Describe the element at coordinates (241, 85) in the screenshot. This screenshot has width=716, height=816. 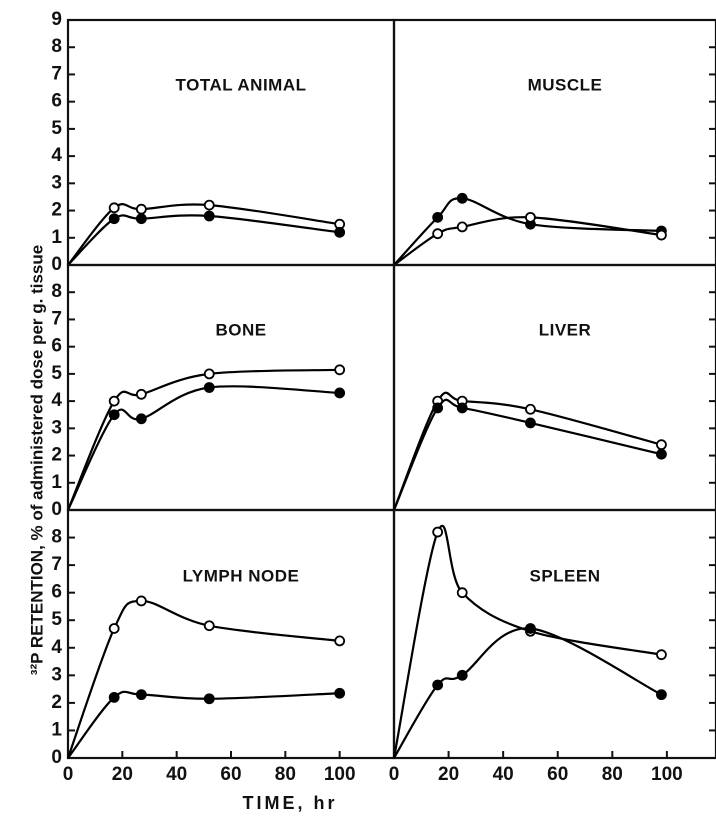
I see `panel-title: TOTAL ANIMAL` at that location.